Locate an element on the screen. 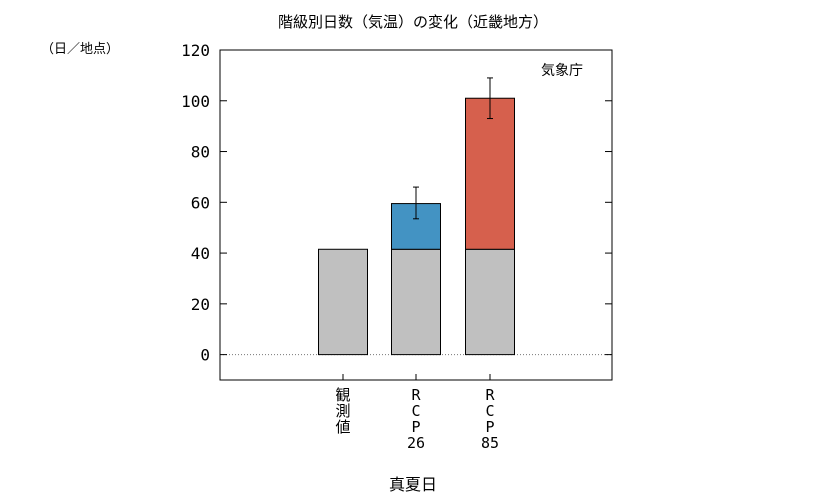 This screenshot has height=498, width=833. source-label: 気象庁 is located at coordinates (562, 71).